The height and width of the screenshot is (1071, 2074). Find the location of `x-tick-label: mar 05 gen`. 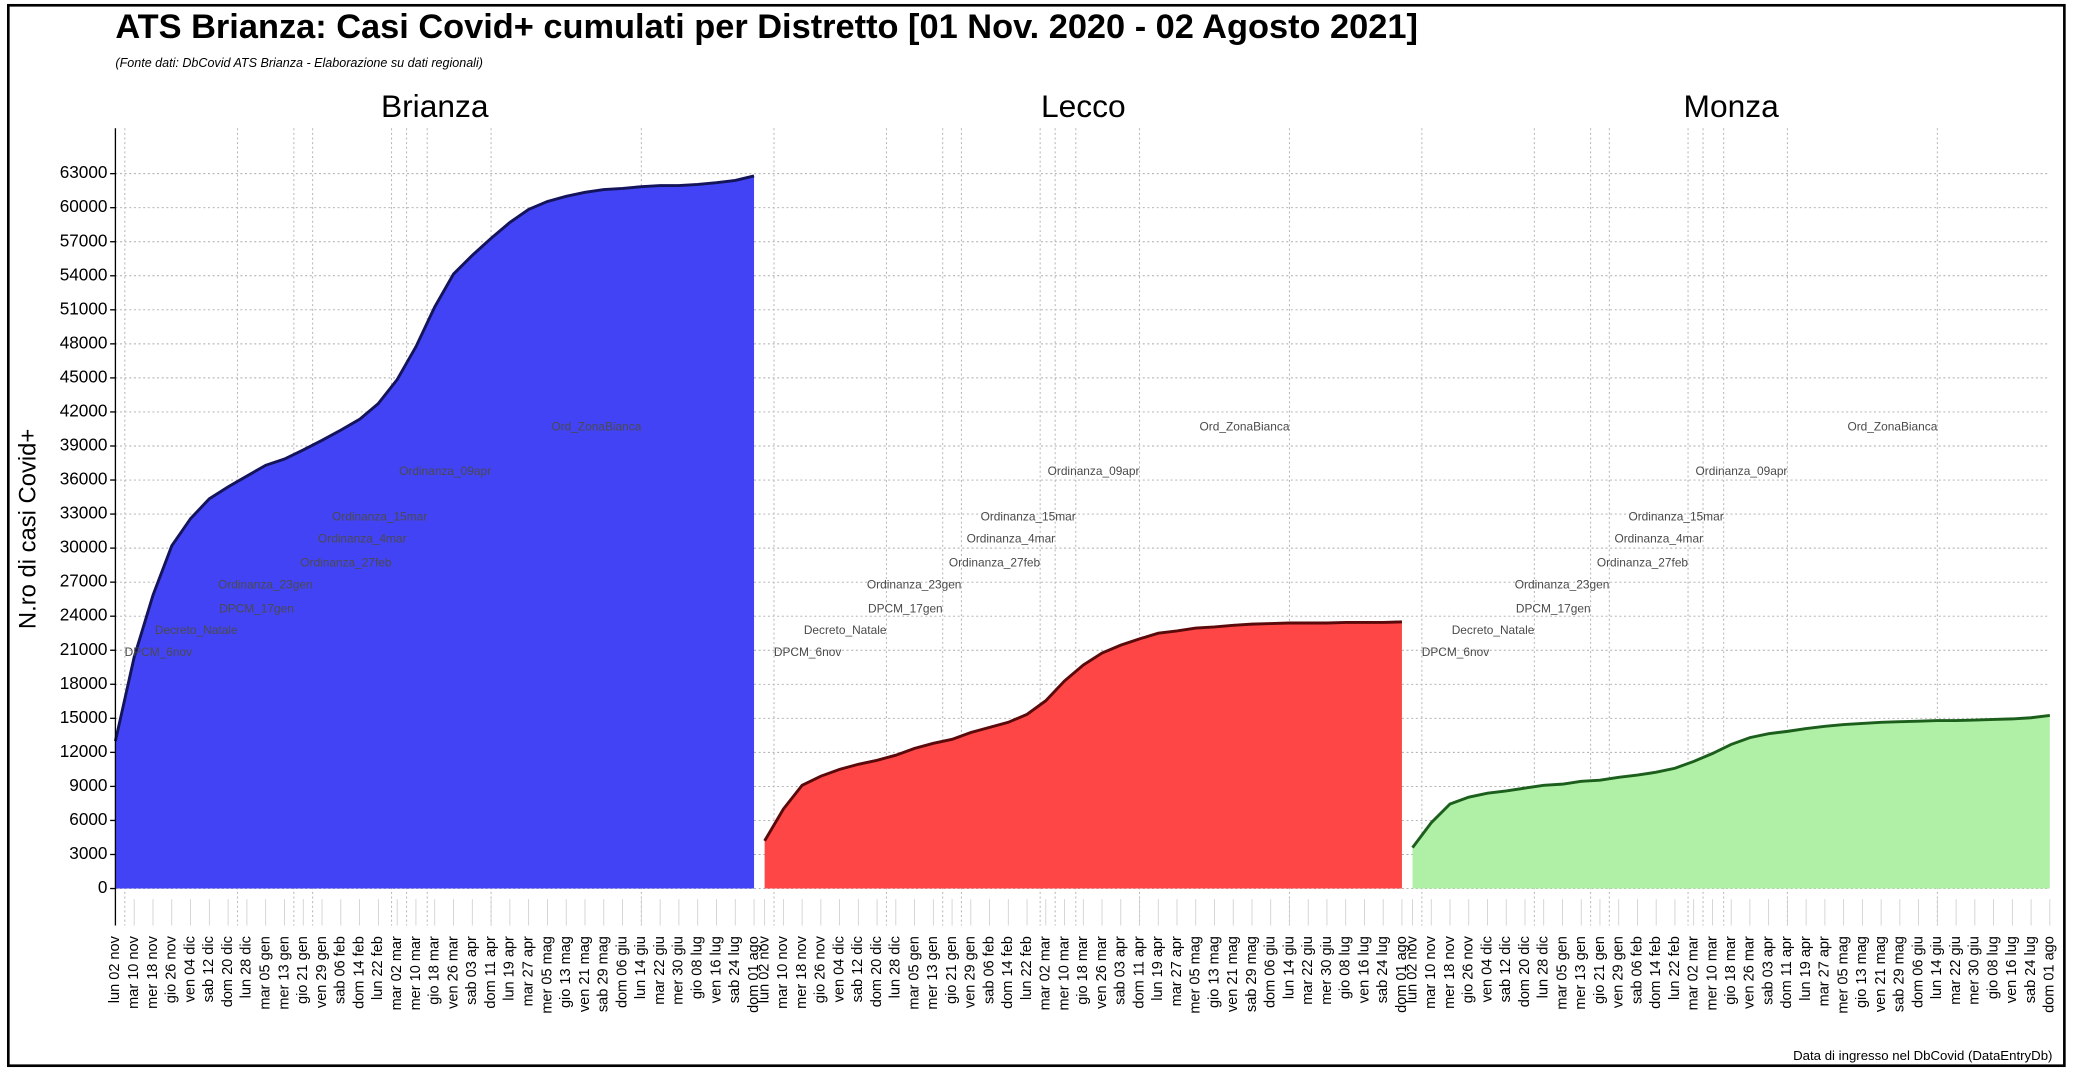

x-tick-label: mar 05 gen is located at coordinates (914, 973).